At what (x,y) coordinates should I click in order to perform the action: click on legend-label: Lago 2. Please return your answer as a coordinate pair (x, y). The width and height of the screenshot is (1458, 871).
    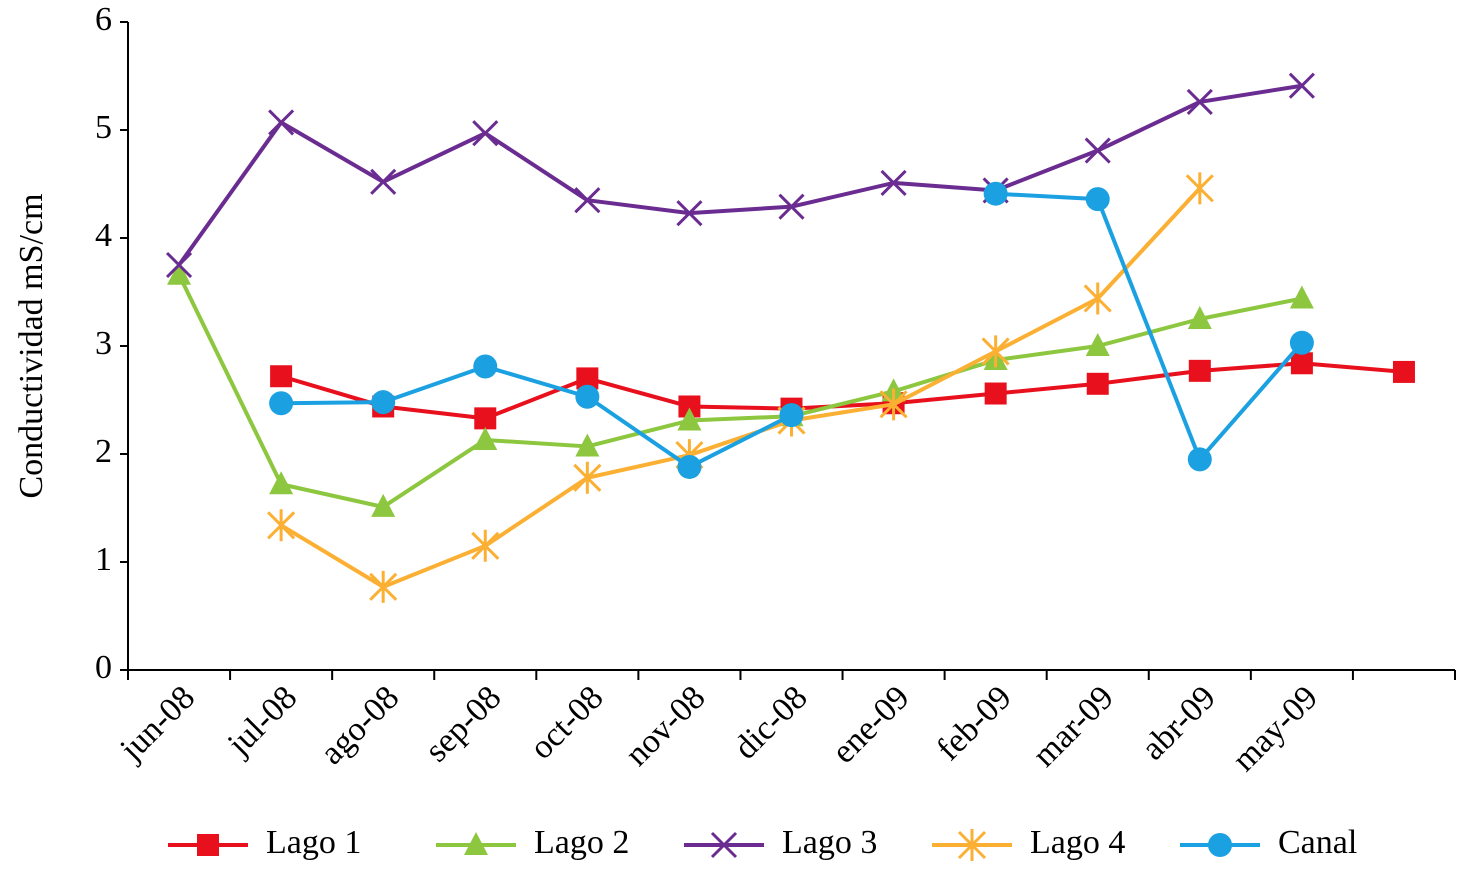
    Looking at the image, I should click on (581, 842).